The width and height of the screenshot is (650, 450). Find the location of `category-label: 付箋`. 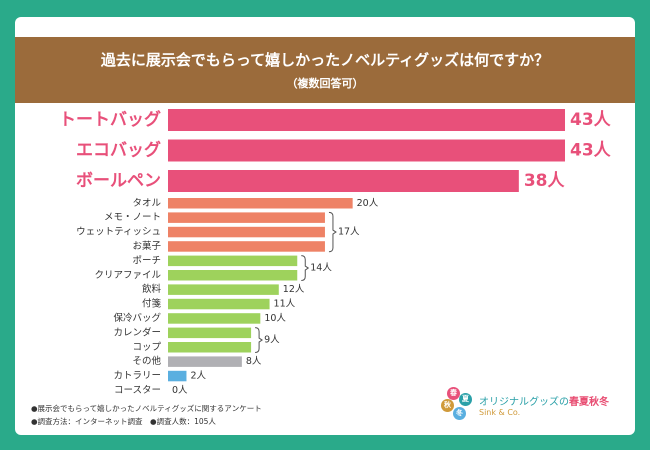

category-label: 付箋 is located at coordinates (152, 304).